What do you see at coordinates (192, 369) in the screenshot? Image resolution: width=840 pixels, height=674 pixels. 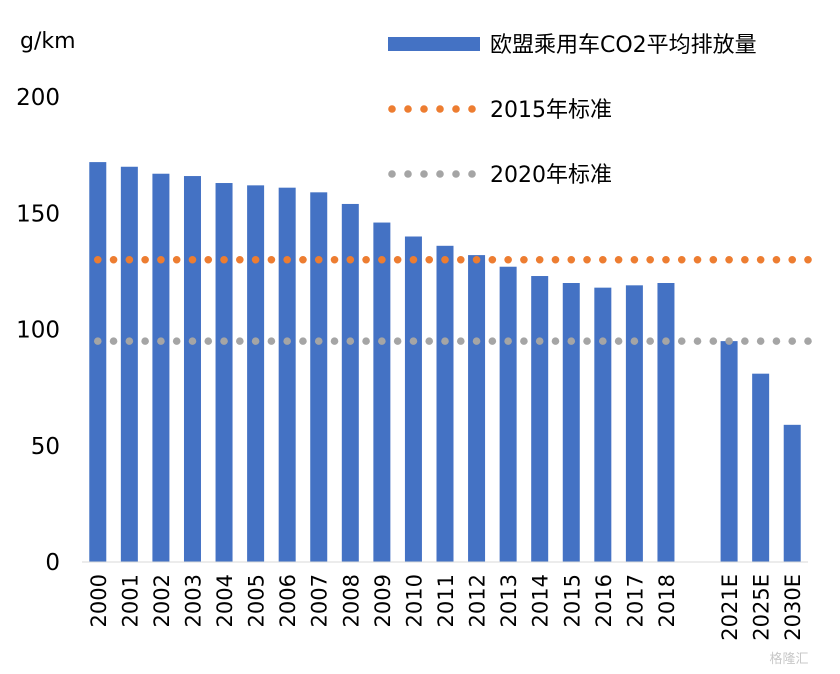 I see `bar-2003` at bounding box center [192, 369].